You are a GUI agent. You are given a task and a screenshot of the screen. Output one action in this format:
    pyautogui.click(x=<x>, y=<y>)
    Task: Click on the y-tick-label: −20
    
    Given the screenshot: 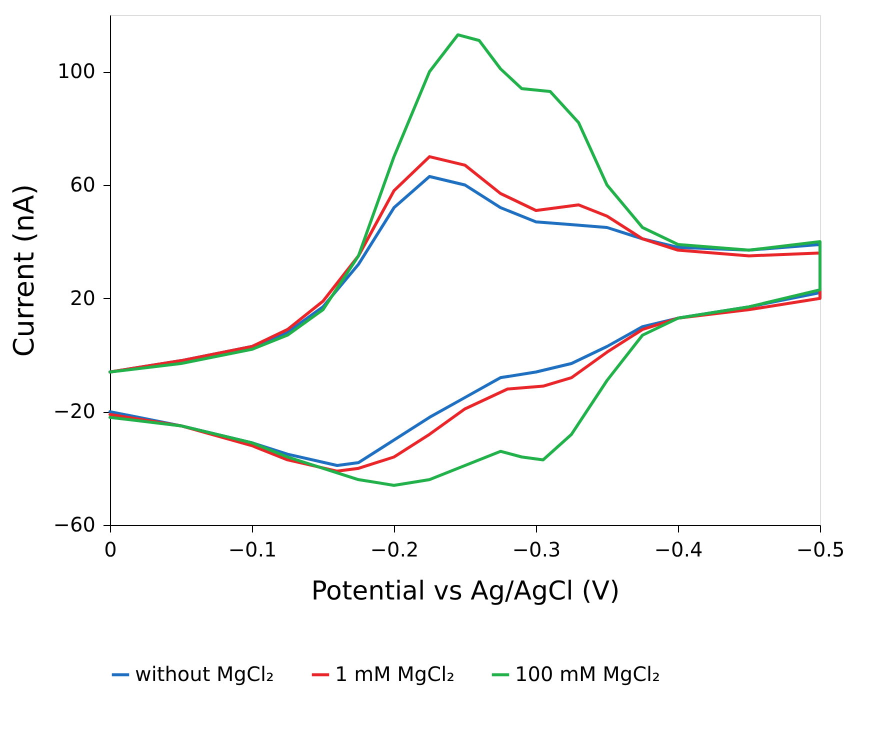 What is the action you would take?
    pyautogui.click(x=74, y=411)
    